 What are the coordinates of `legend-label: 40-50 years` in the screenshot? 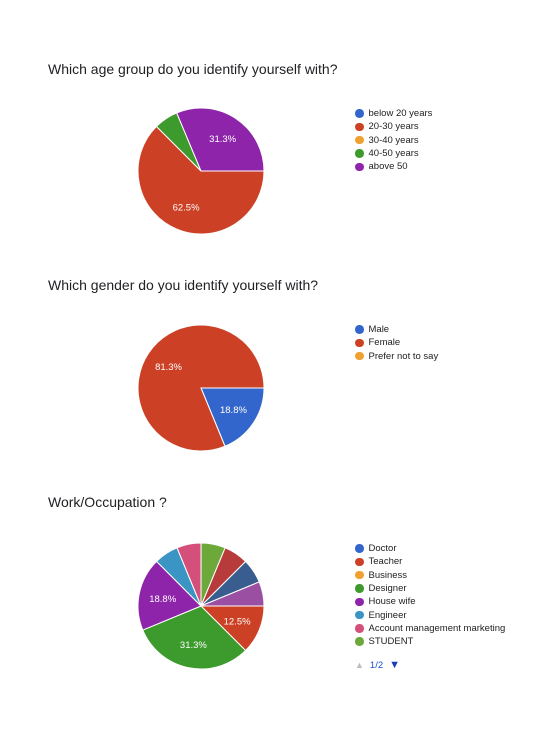 It's located at (393, 154).